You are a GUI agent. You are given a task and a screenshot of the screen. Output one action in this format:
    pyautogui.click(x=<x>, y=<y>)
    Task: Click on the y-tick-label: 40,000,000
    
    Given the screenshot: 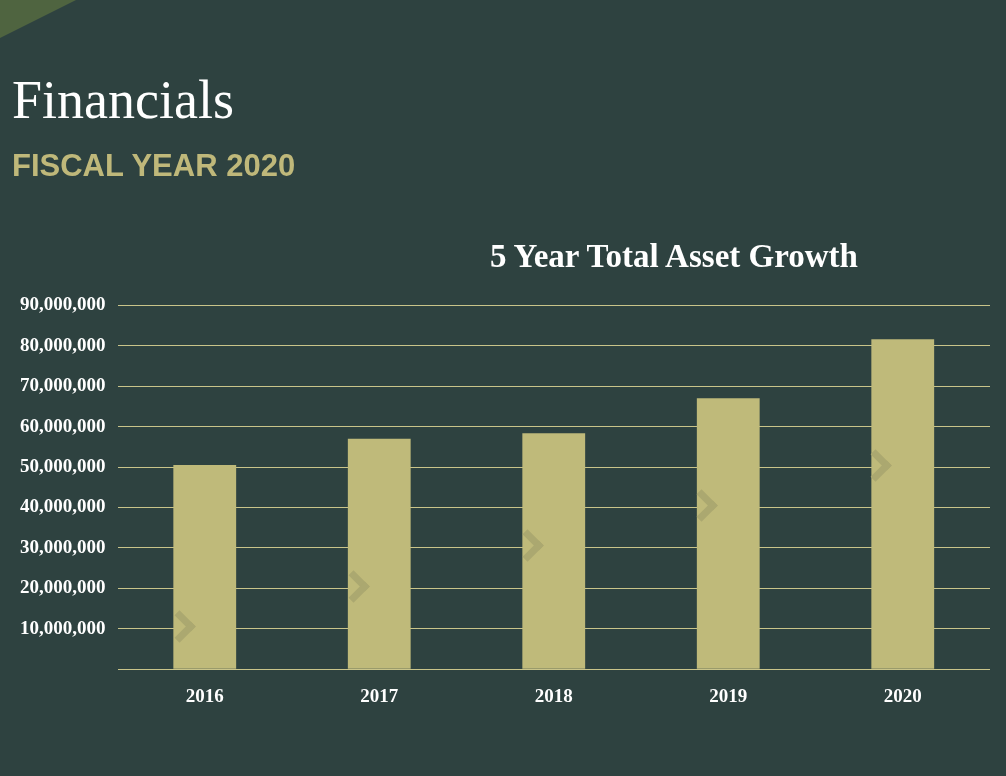 What is the action you would take?
    pyautogui.click(x=63, y=506)
    